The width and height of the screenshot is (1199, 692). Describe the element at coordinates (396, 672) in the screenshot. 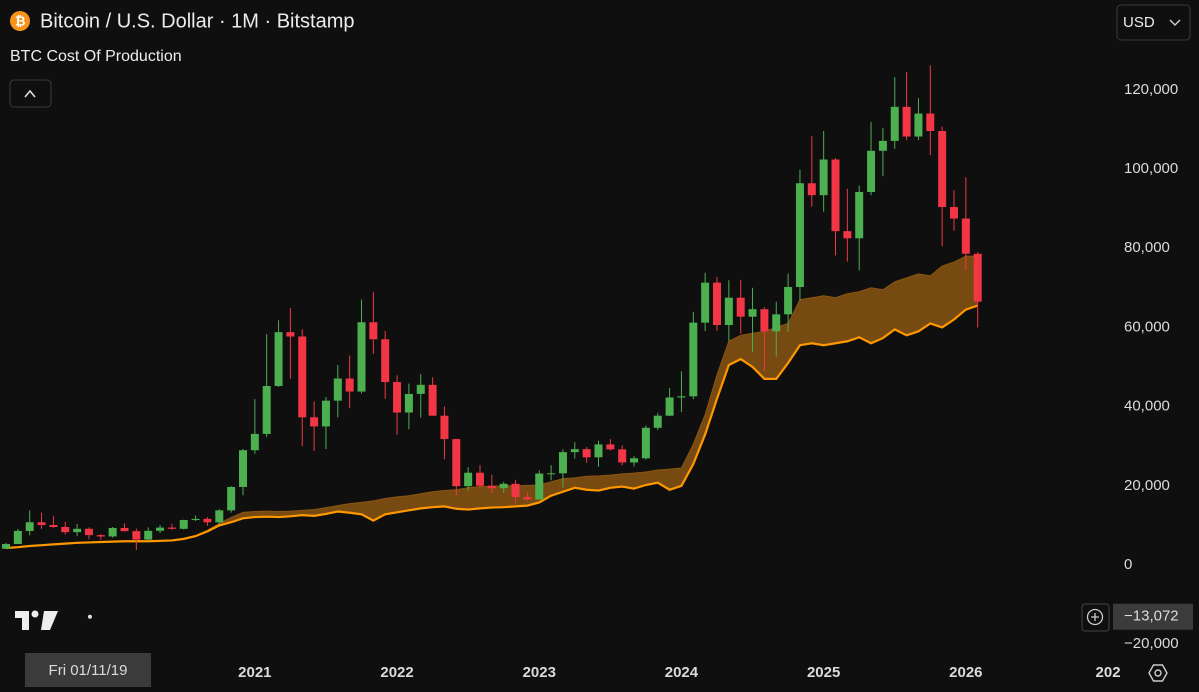

I see `x-tick-label: 2022` at that location.